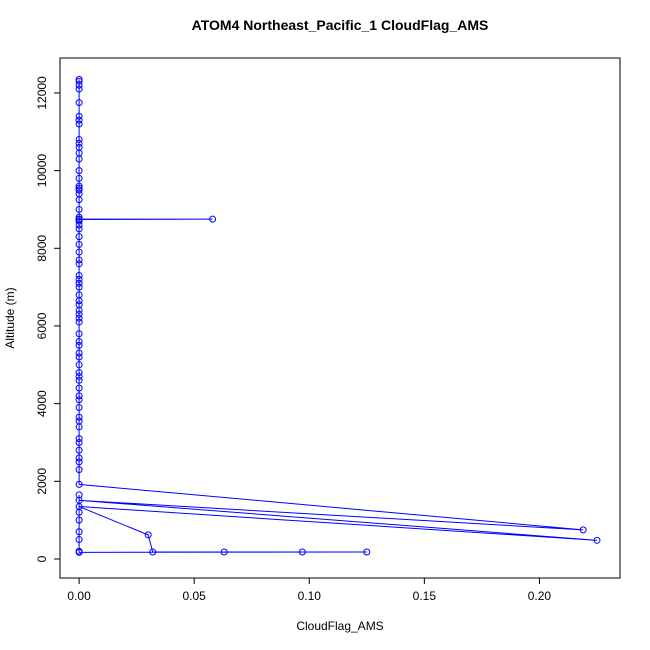  What do you see at coordinates (10, 317) in the screenshot?
I see `y-axis-label: Altitude (m)` at bounding box center [10, 317].